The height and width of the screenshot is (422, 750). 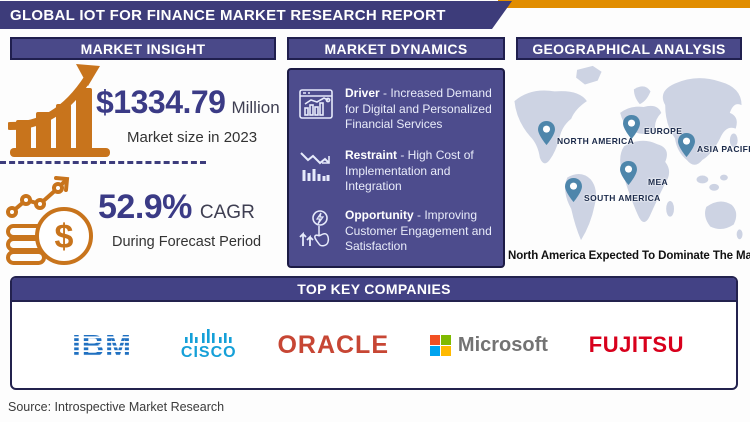 What do you see at coordinates (161, 102) in the screenshot?
I see `market-size-value: $1334.79` at bounding box center [161, 102].